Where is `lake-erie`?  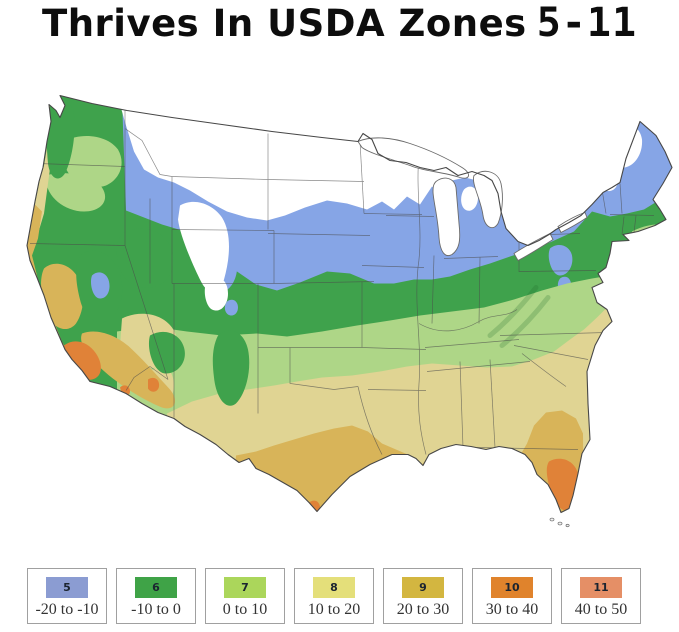 lake-erie is located at coordinates (533, 247).